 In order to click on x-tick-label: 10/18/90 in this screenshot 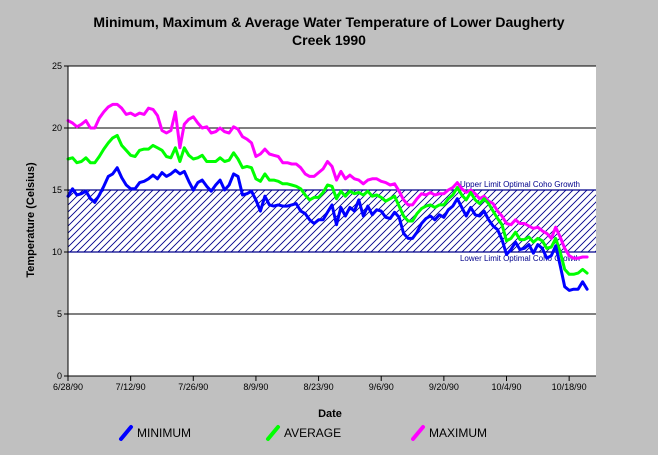, I will do `click(569, 387)`.